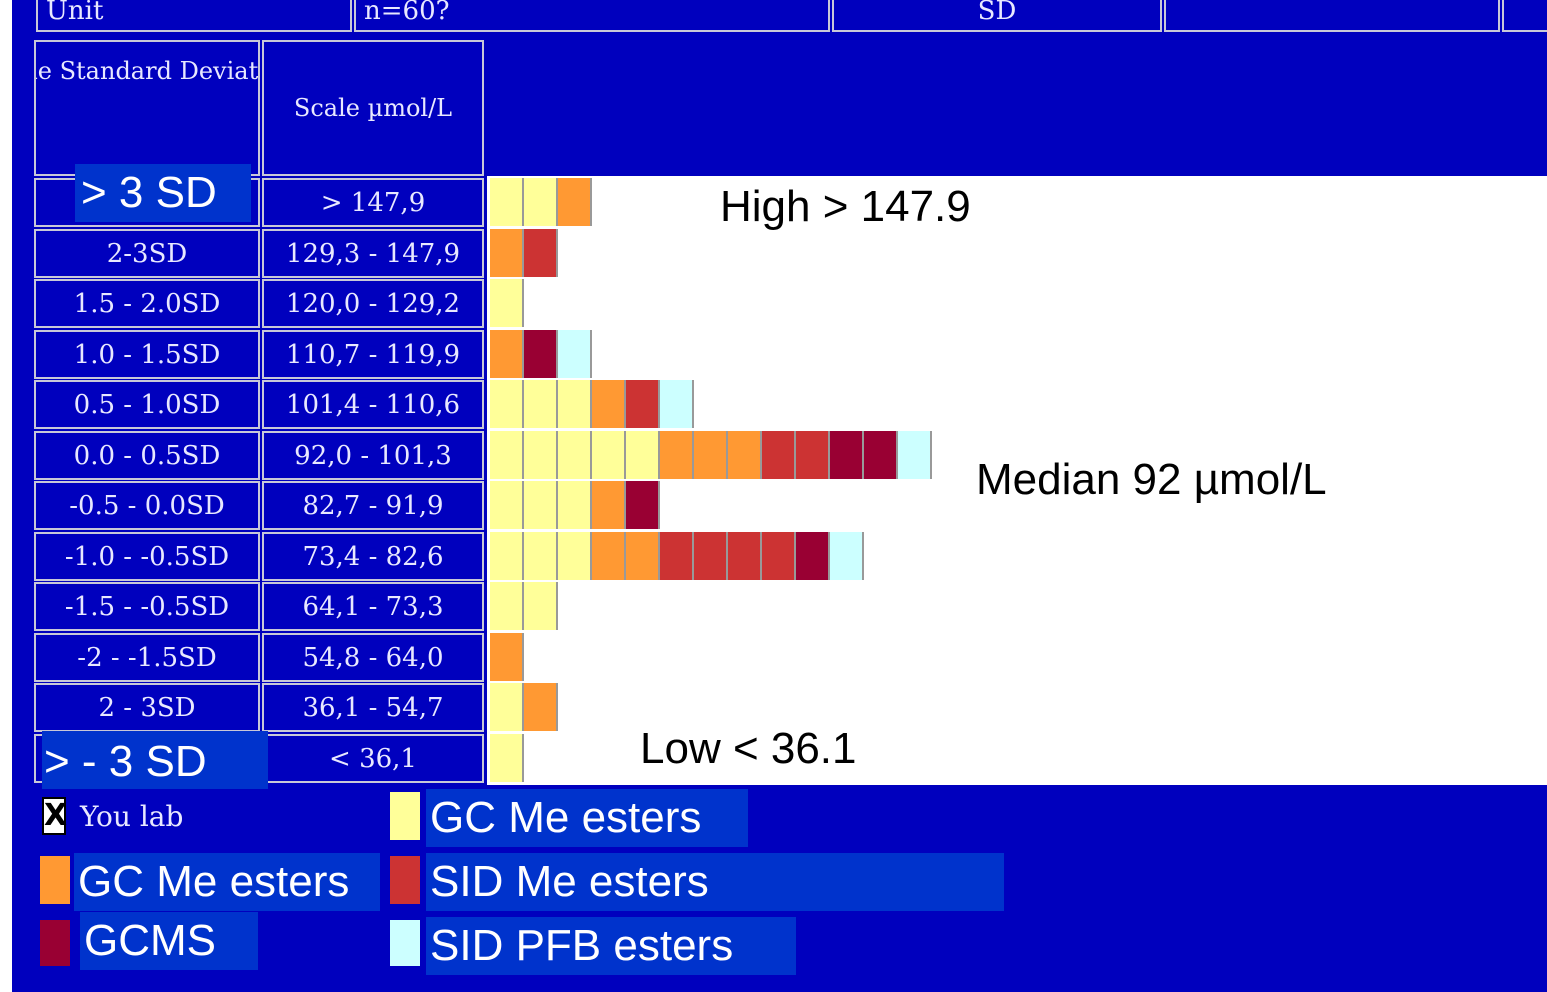 The width and height of the screenshot is (1547, 992). Describe the element at coordinates (132, 816) in the screenshot. I see `you-lab-label: You lab` at that location.